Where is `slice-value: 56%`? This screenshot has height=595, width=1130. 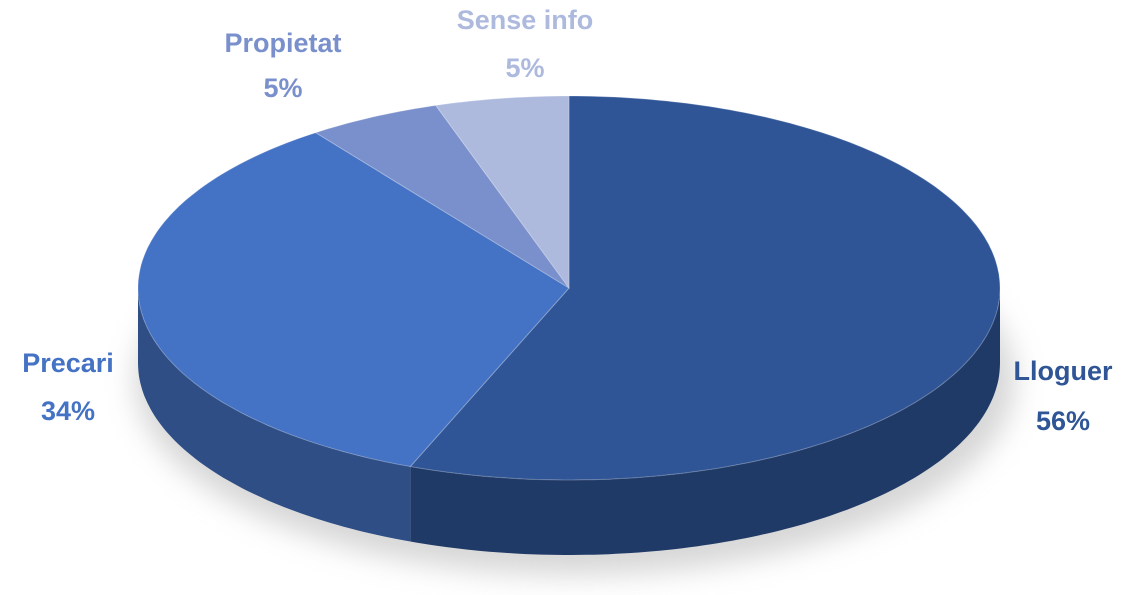
slice-value: 56% is located at coordinates (1063, 421).